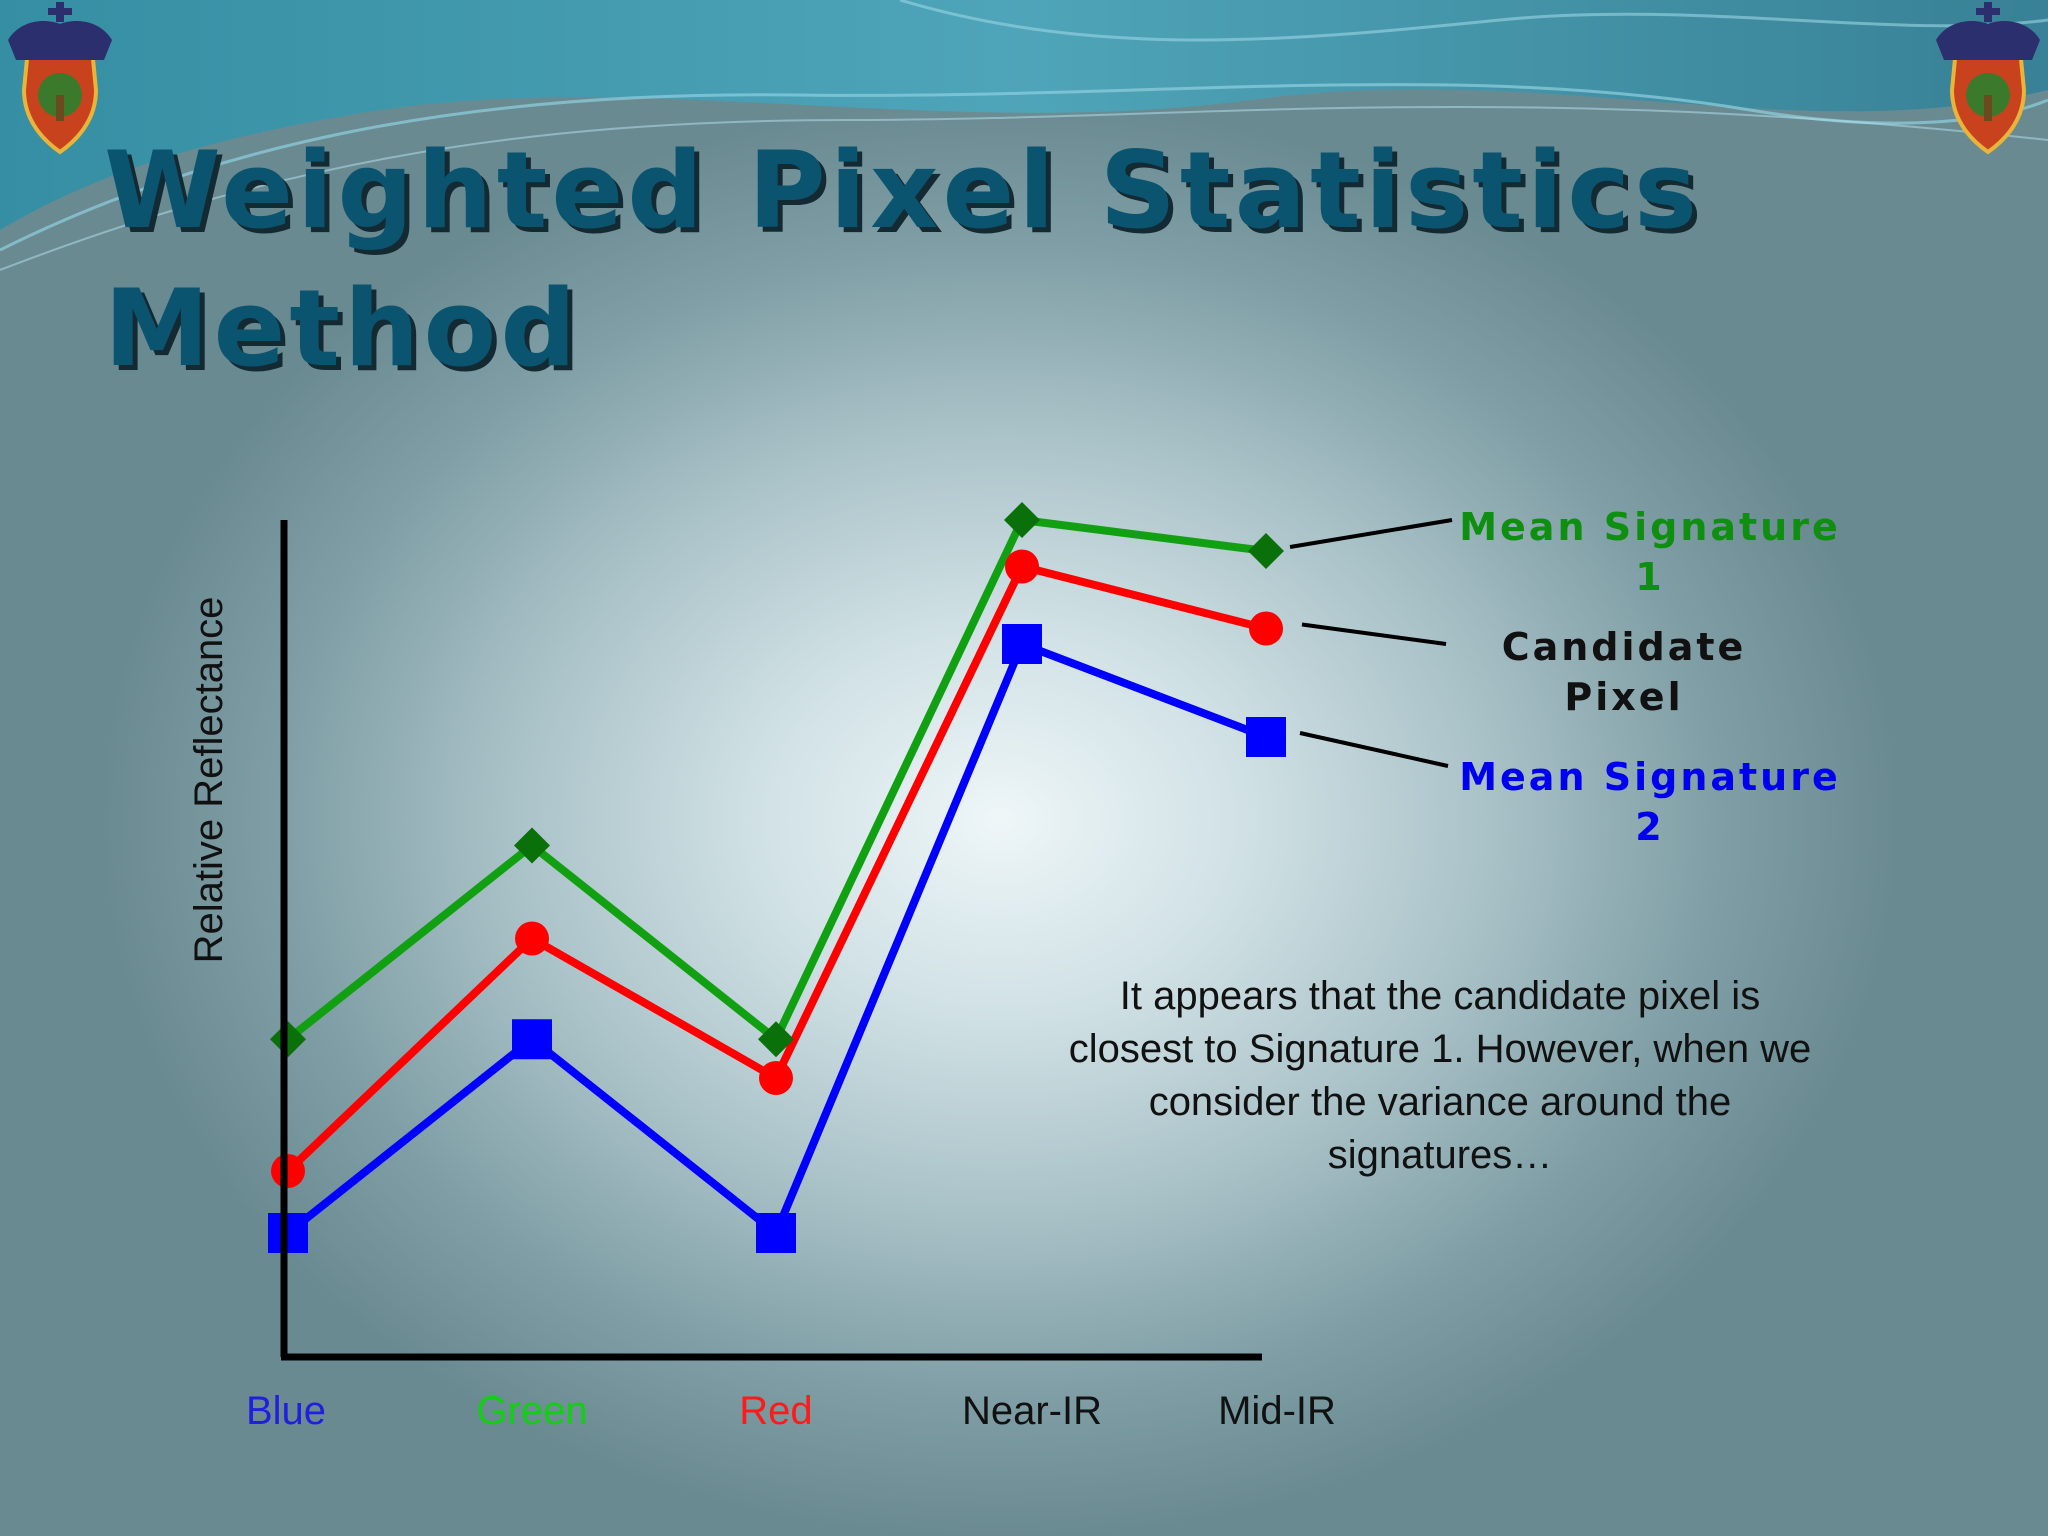  Describe the element at coordinates (1266, 628) in the screenshot. I see `data-point-candidate-pixel-mid-ir` at that location.